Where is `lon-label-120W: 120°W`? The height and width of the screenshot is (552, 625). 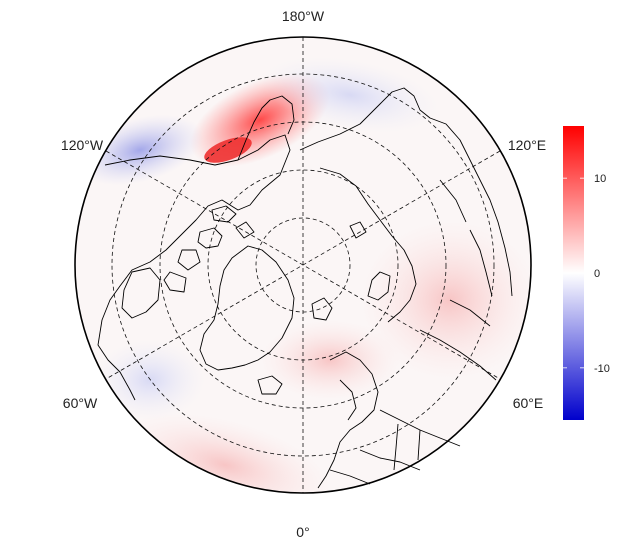
lon-label-120W: 120°W is located at coordinates (82, 145).